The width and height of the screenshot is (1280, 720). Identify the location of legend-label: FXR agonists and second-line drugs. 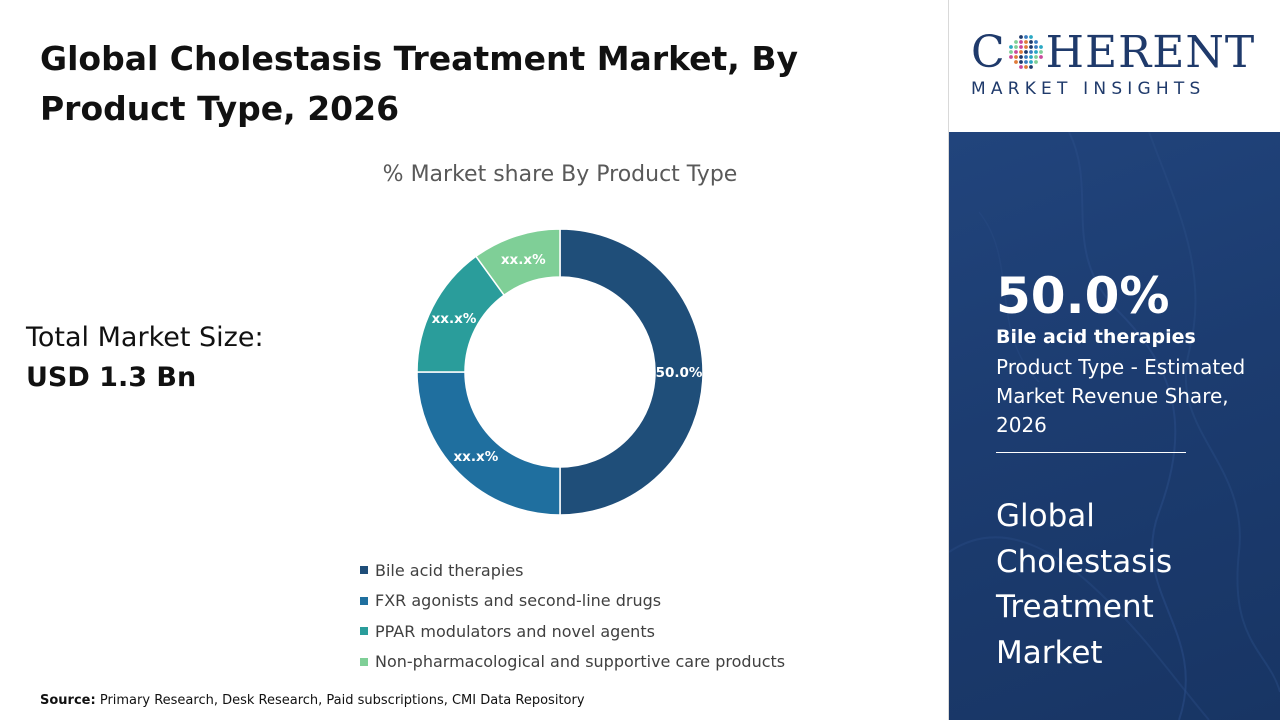
(518, 601).